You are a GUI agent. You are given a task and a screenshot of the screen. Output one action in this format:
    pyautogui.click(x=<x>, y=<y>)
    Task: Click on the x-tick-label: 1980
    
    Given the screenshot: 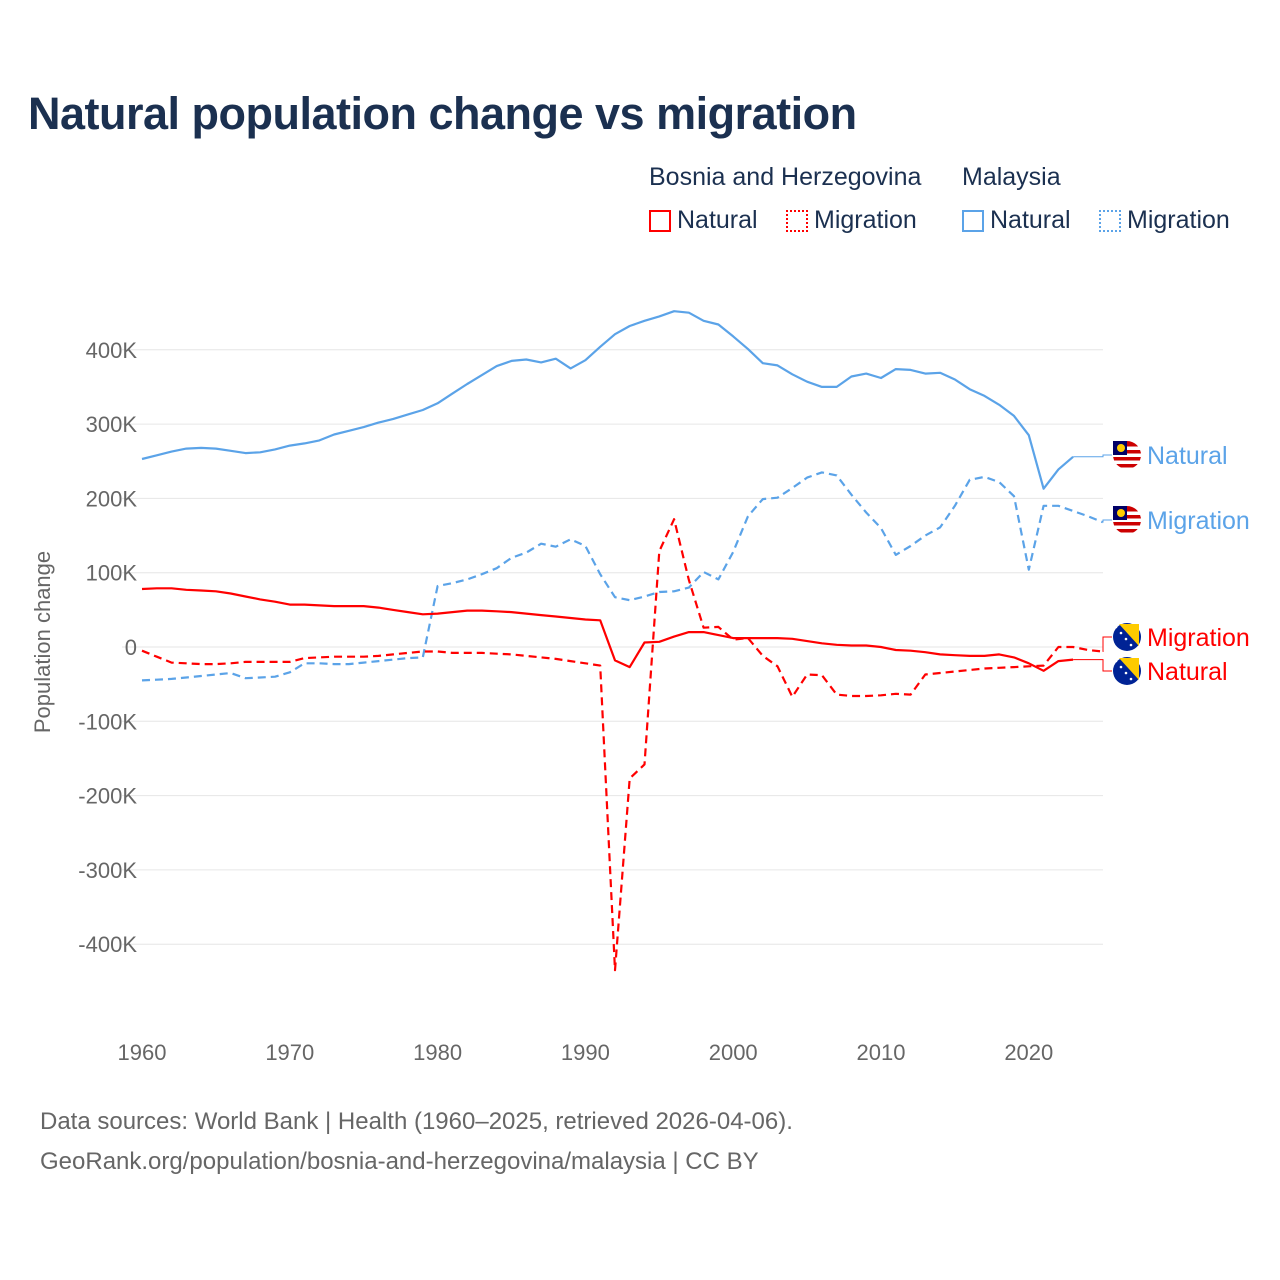 What is the action you would take?
    pyautogui.click(x=437, y=1052)
    